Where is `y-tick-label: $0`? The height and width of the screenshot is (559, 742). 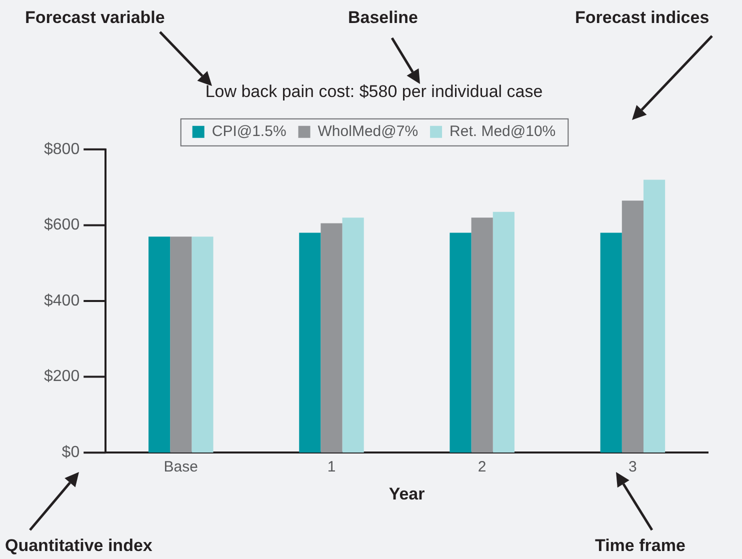
y-tick-label: $0 is located at coordinates (71, 453).